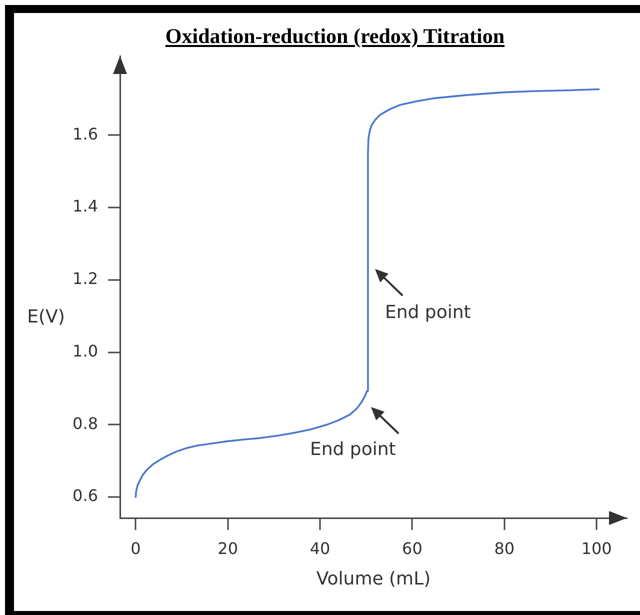 This screenshot has width=640, height=615. Describe the element at coordinates (320, 548) in the screenshot. I see `x-tick-label: 40` at that location.